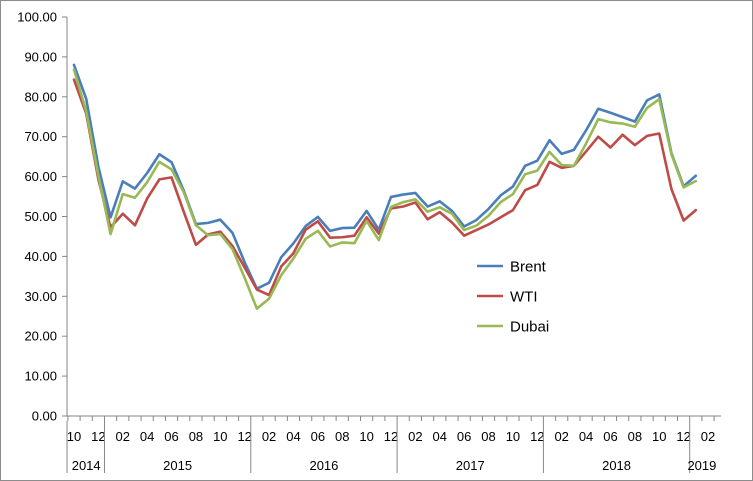 Image resolution: width=753 pixels, height=481 pixels. Describe the element at coordinates (40, 376) in the screenshot. I see `y-tick-label: 10.00` at that location.